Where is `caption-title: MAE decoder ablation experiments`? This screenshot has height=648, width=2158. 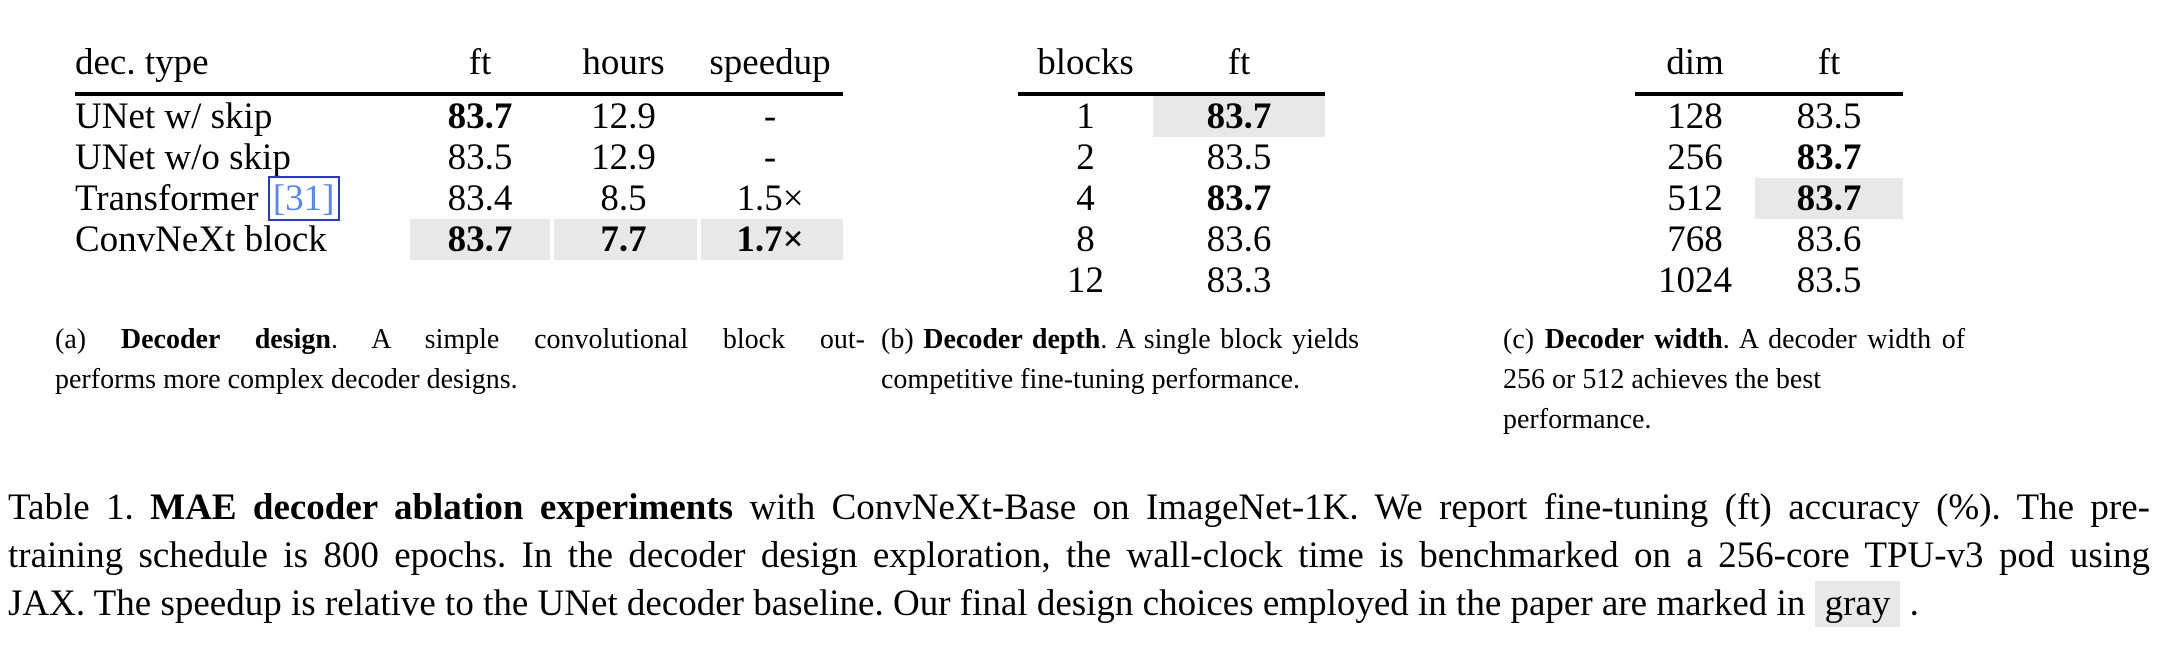 caption-title: MAE decoder ablation experiments is located at coordinates (442, 507).